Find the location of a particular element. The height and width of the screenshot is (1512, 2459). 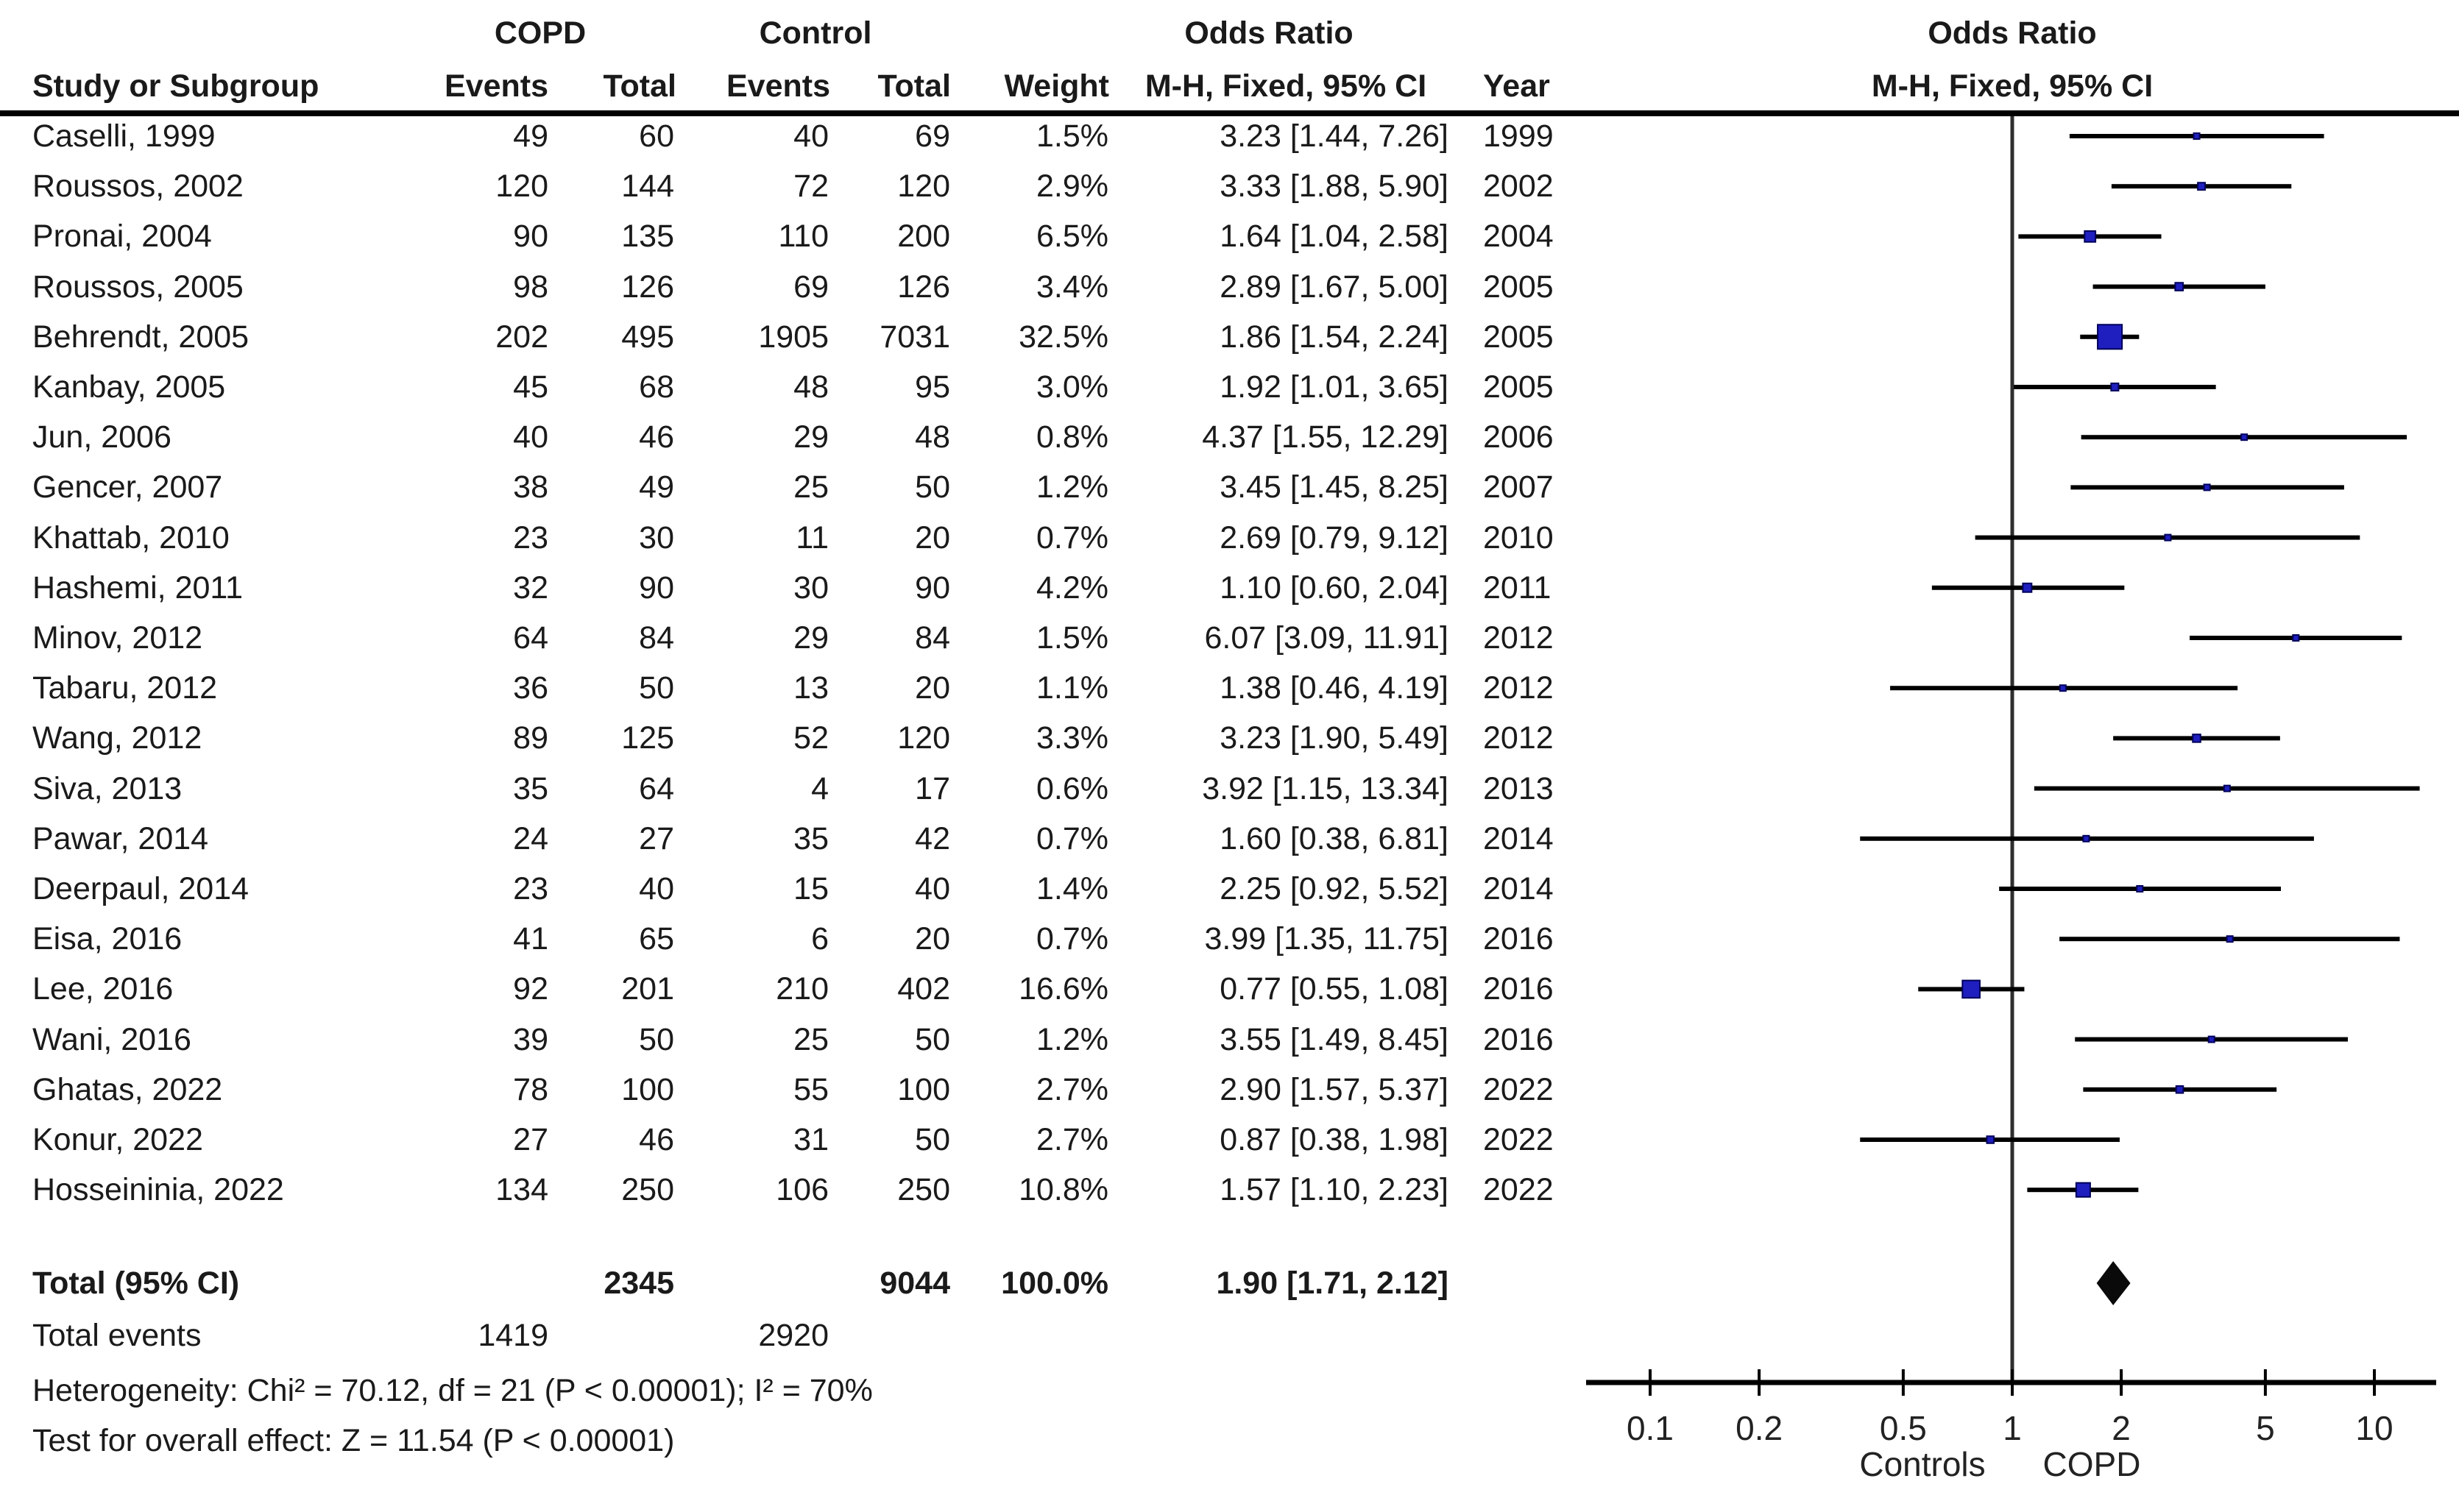

study-name: Kanbay, 2005 is located at coordinates (129, 387).